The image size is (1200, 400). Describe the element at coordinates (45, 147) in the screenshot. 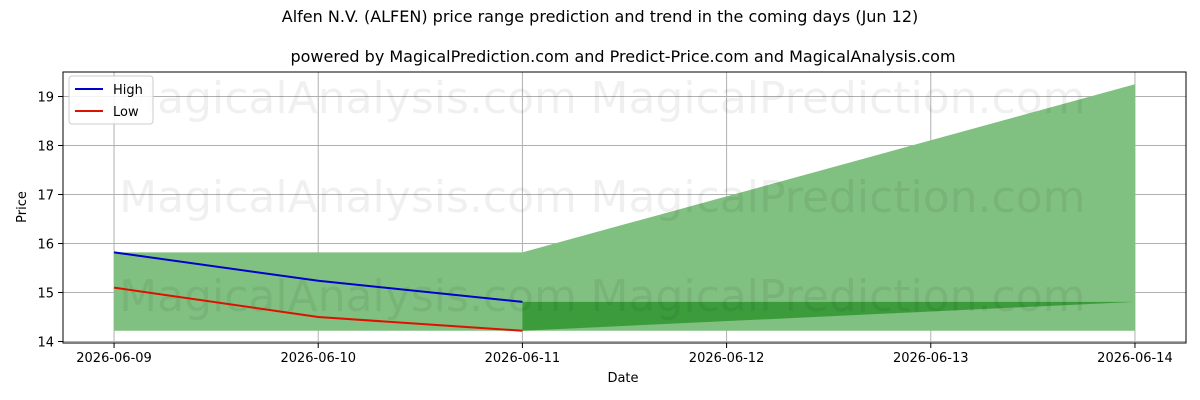

I see `y-tick-label: 18` at that location.